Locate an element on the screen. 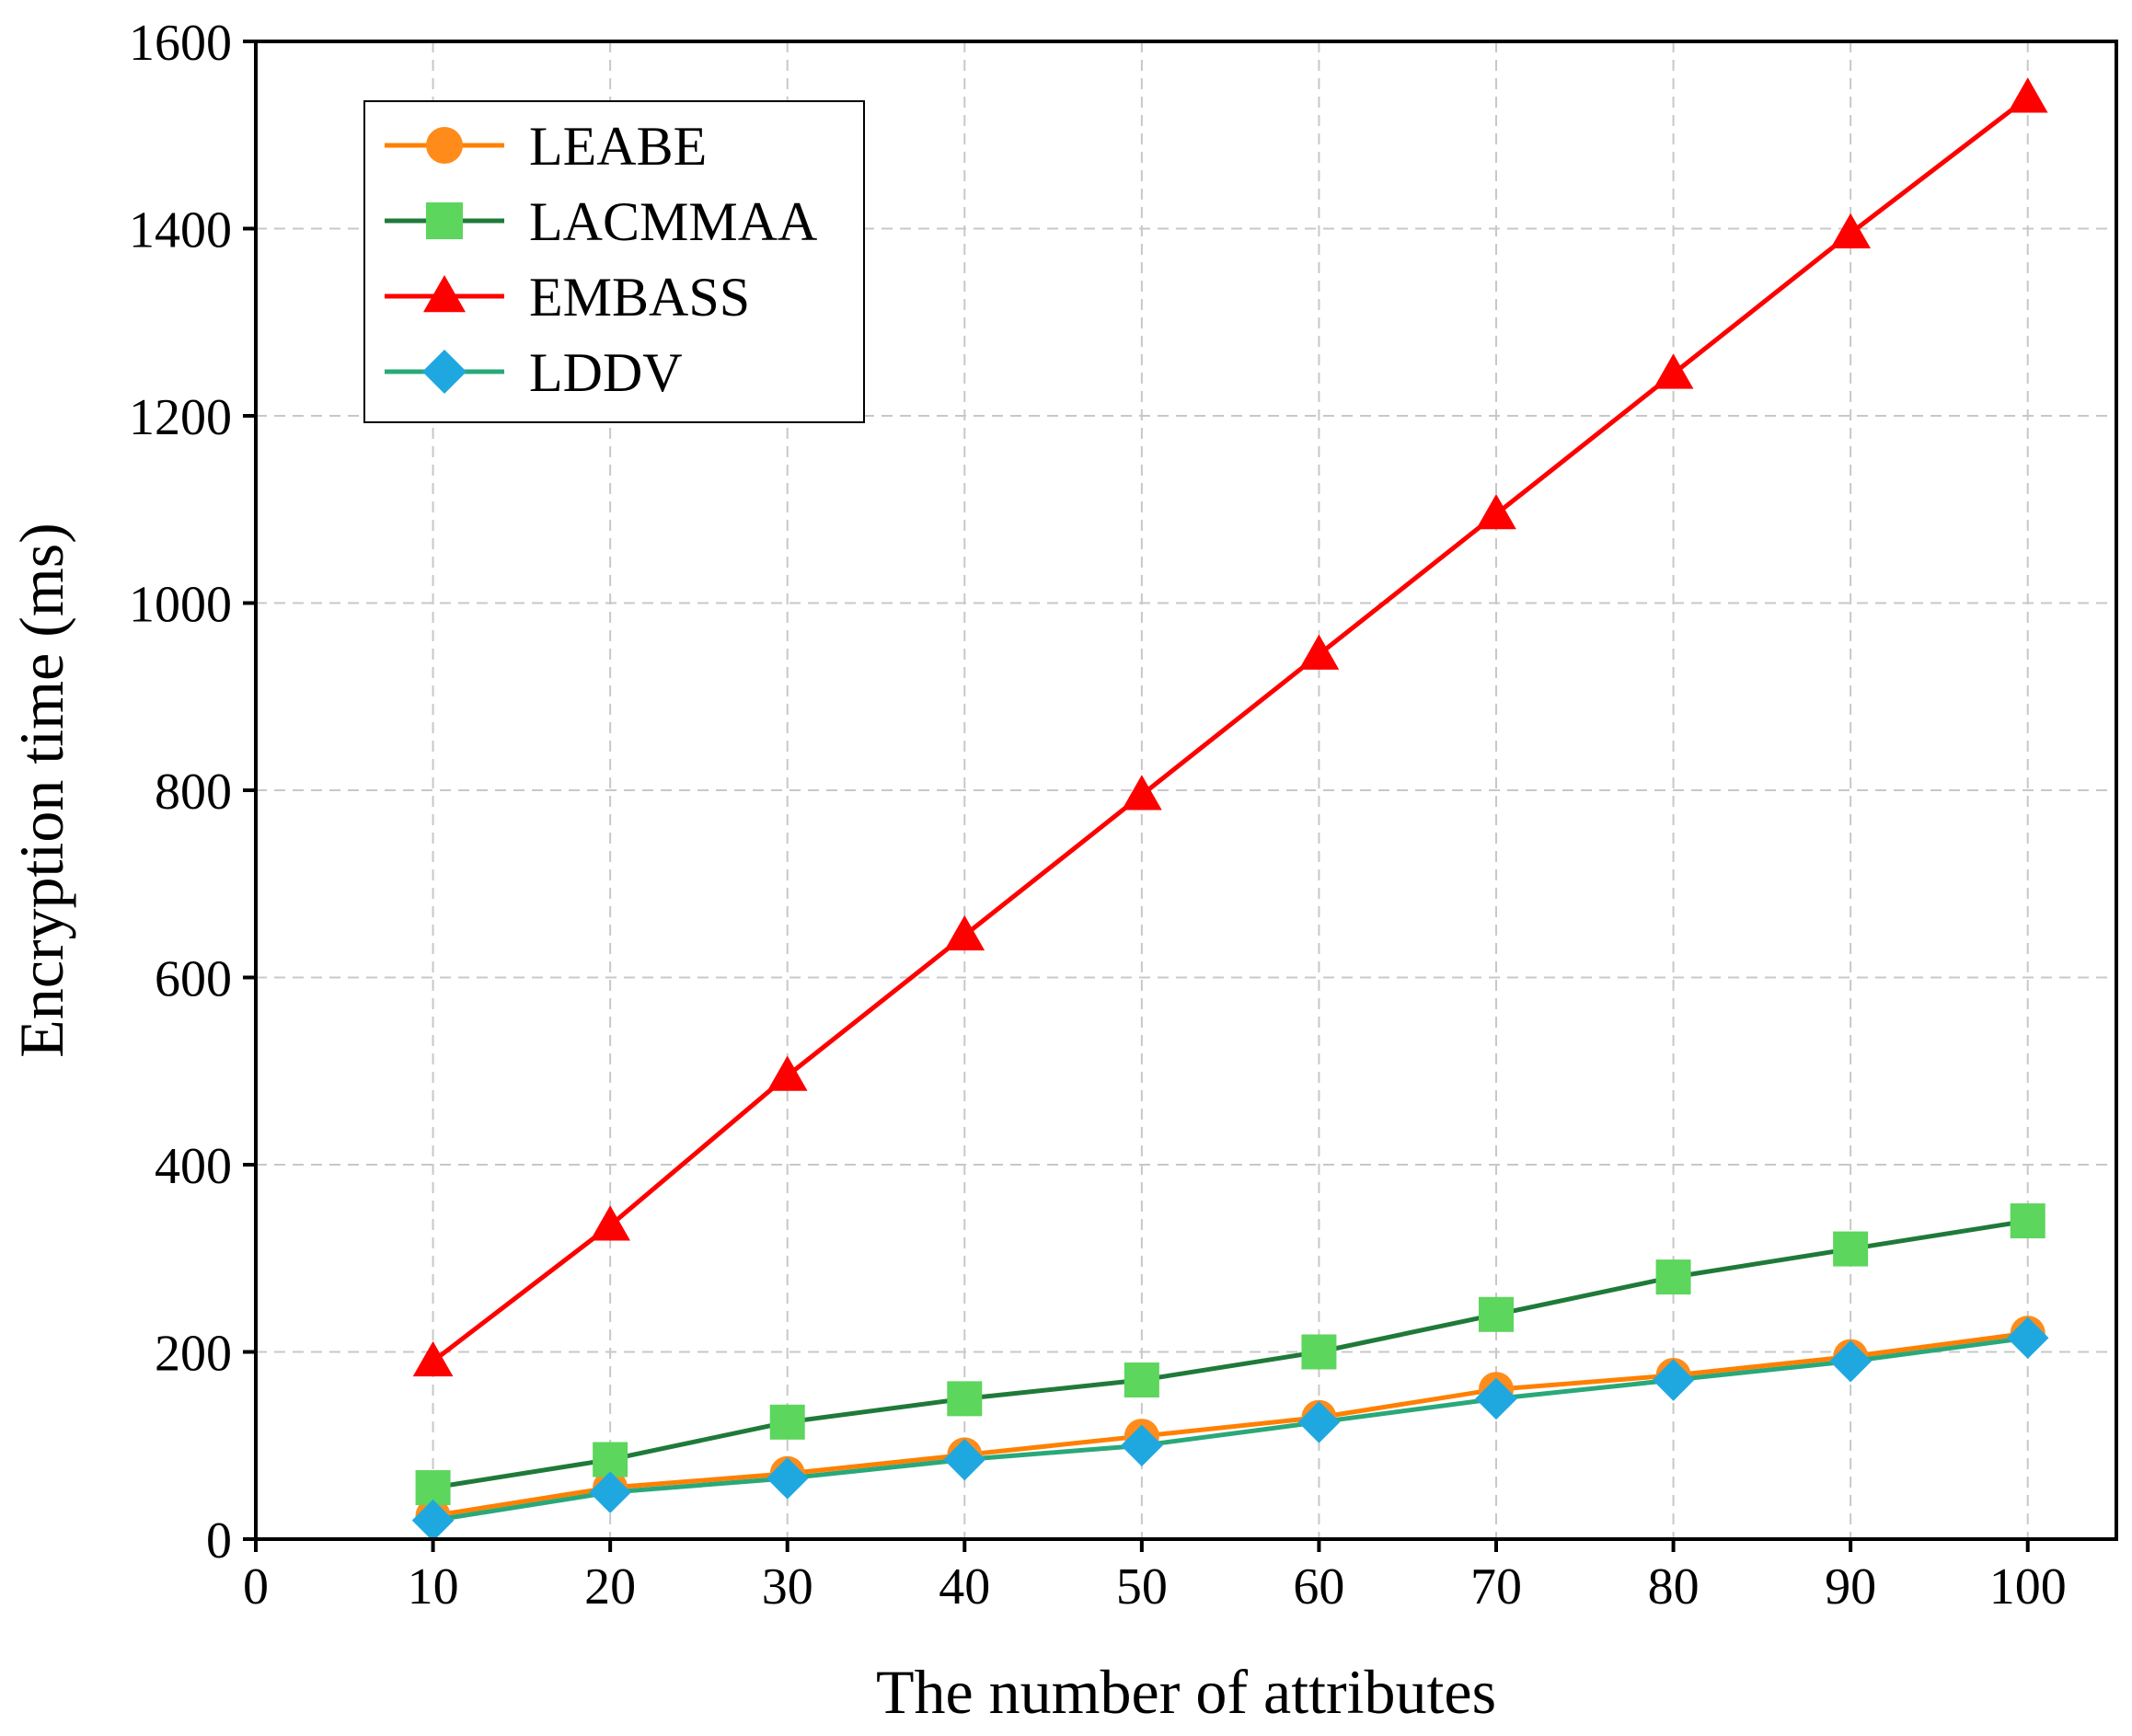 The image size is (2132, 1736). legend-item-lacmmaa: LACMMAA is located at coordinates (601, 221).